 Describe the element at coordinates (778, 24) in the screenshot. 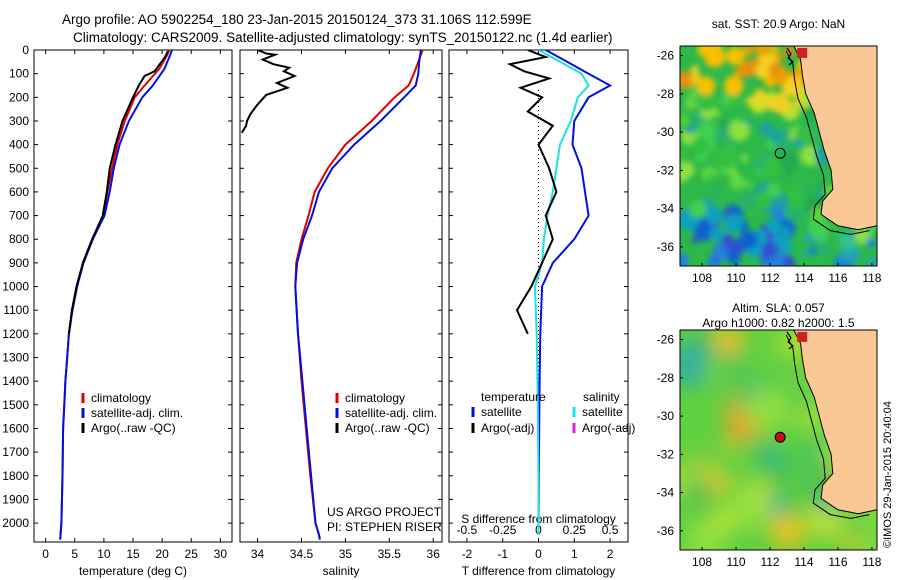

I see `sst-map-title: sat. SST: 20.9 Argo: NaN` at that location.